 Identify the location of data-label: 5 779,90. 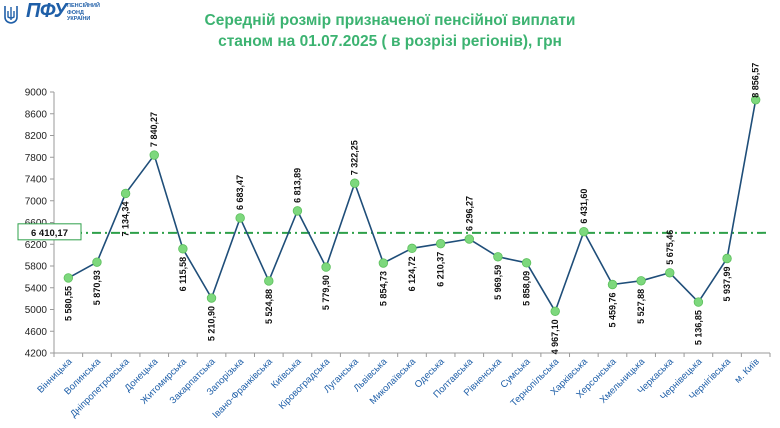
(326, 292).